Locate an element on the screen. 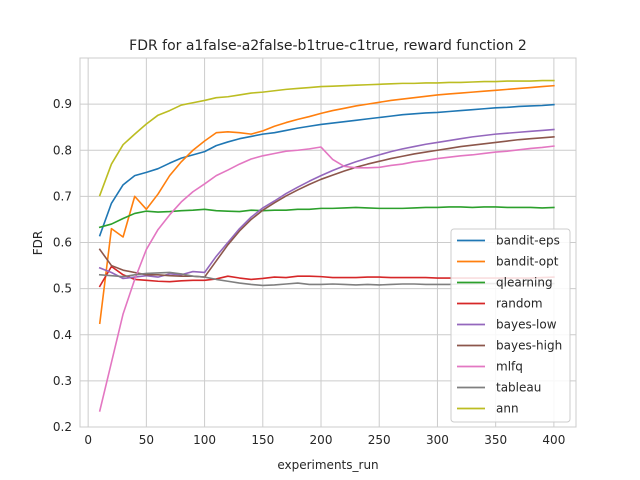 This screenshot has width=640, height=480. x-tick-label: 200 is located at coordinates (321, 440).